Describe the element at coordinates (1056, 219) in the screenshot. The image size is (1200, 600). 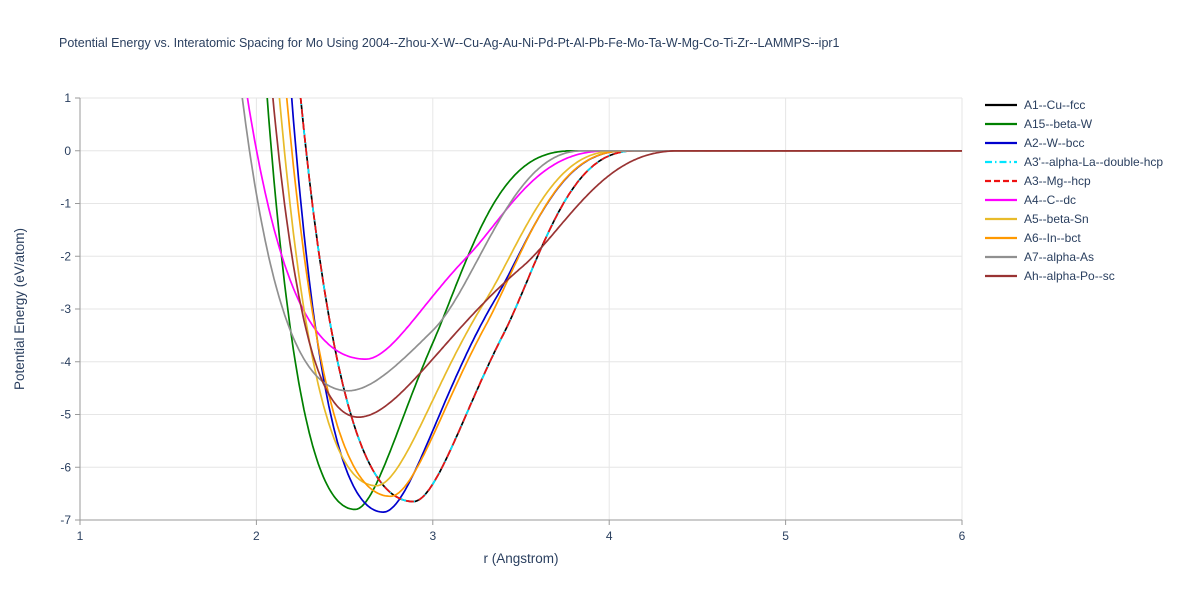
I see `legend-label: A5--beta-Sn` at that location.